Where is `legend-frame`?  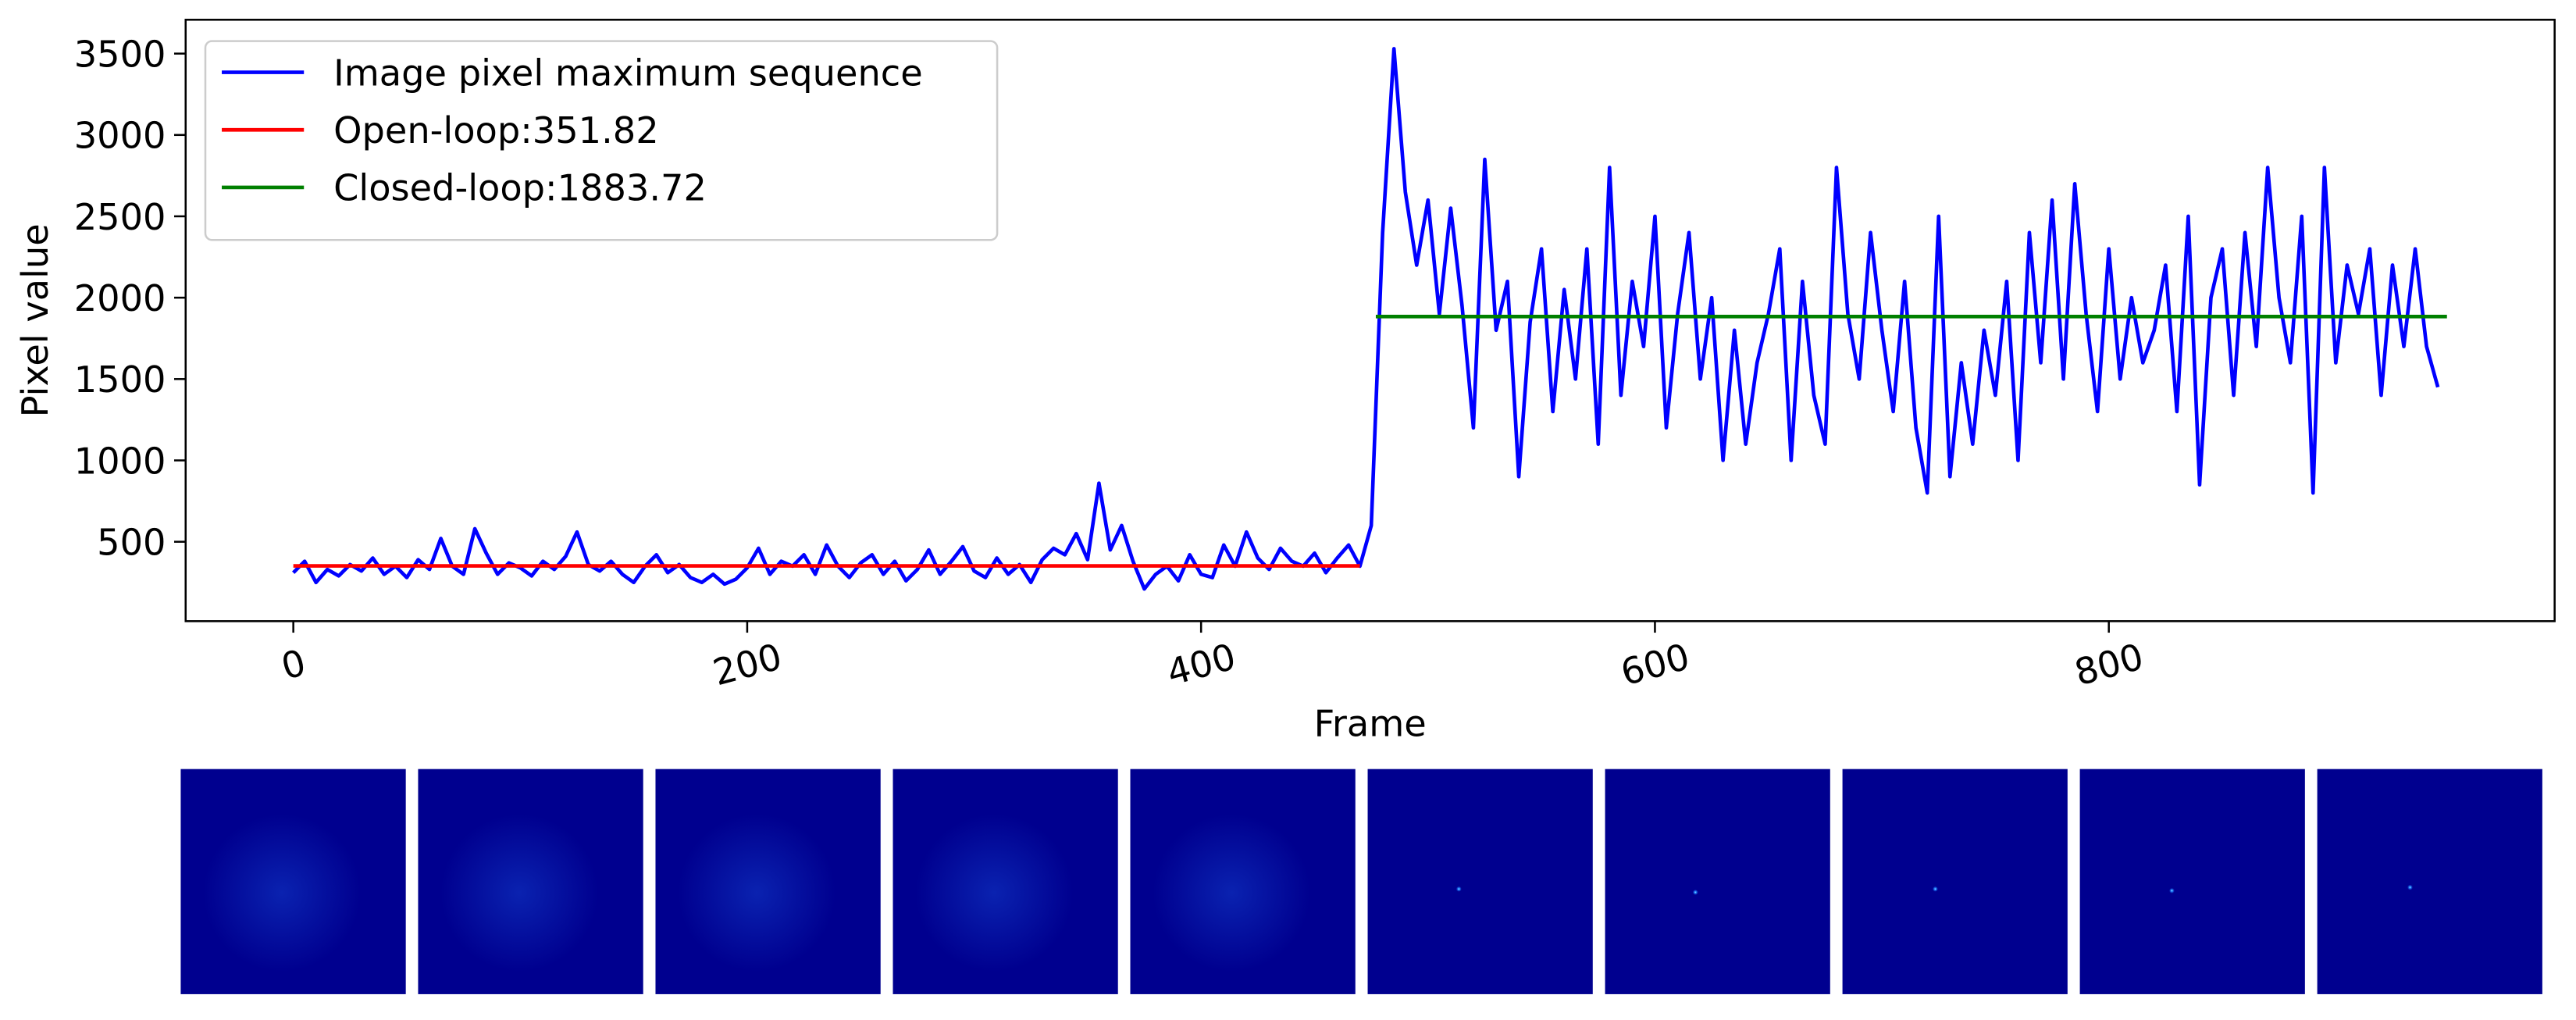
legend-frame is located at coordinates (601, 140).